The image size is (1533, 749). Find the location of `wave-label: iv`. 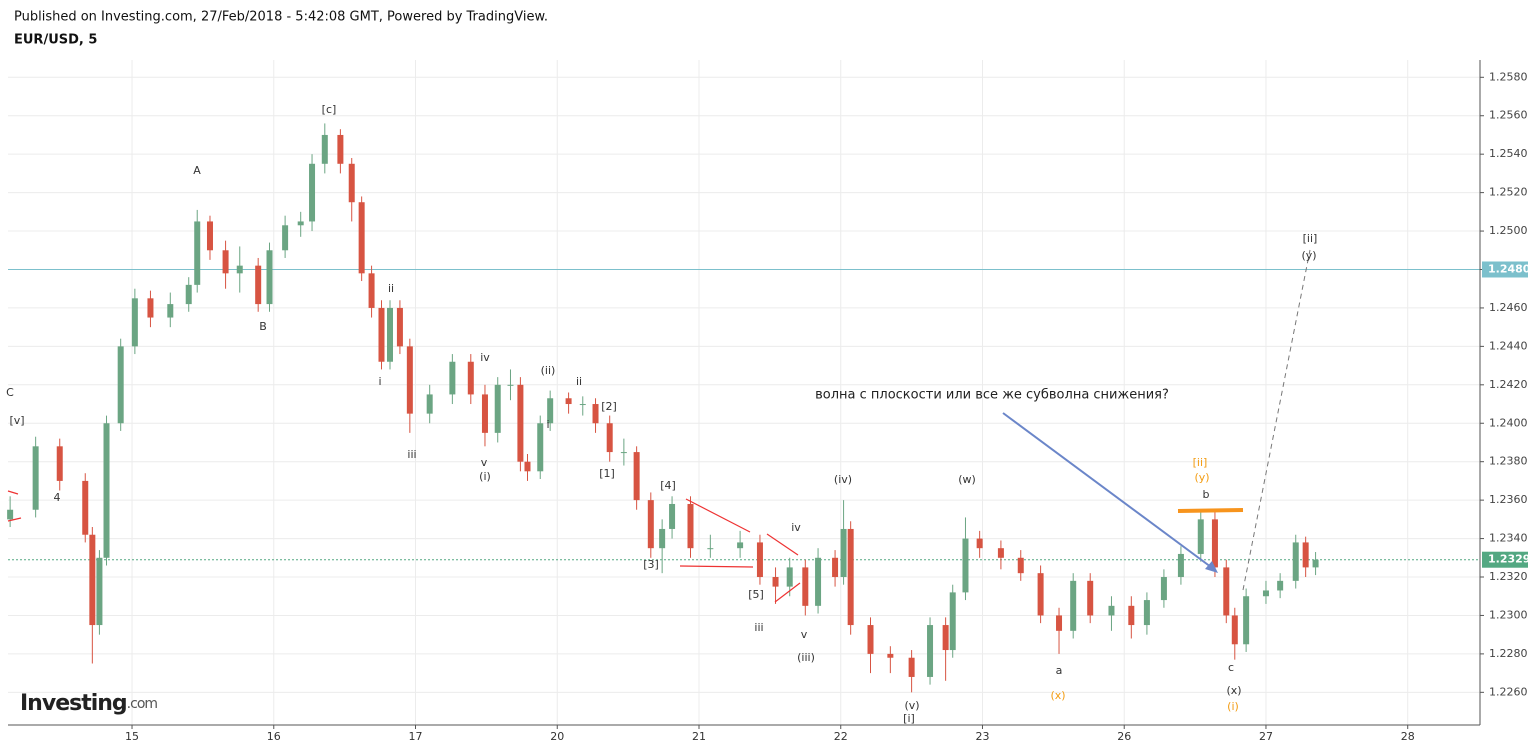

wave-label: iv is located at coordinates (485, 357).